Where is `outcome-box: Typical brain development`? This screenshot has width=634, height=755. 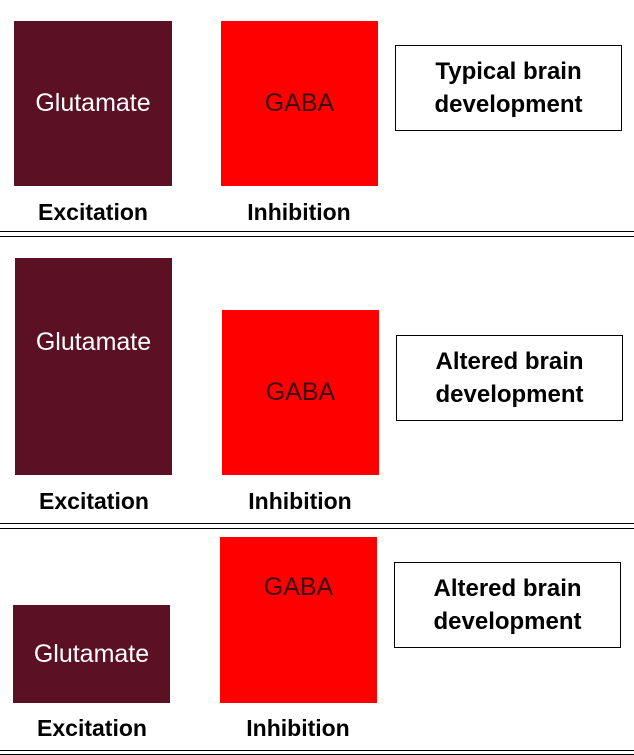
outcome-box: Typical brain development is located at coordinates (508, 88).